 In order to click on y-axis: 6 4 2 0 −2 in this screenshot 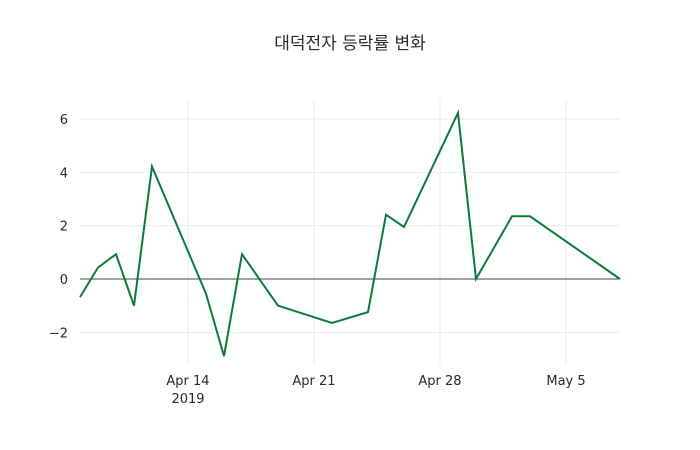, I will do `click(58, 227)`.